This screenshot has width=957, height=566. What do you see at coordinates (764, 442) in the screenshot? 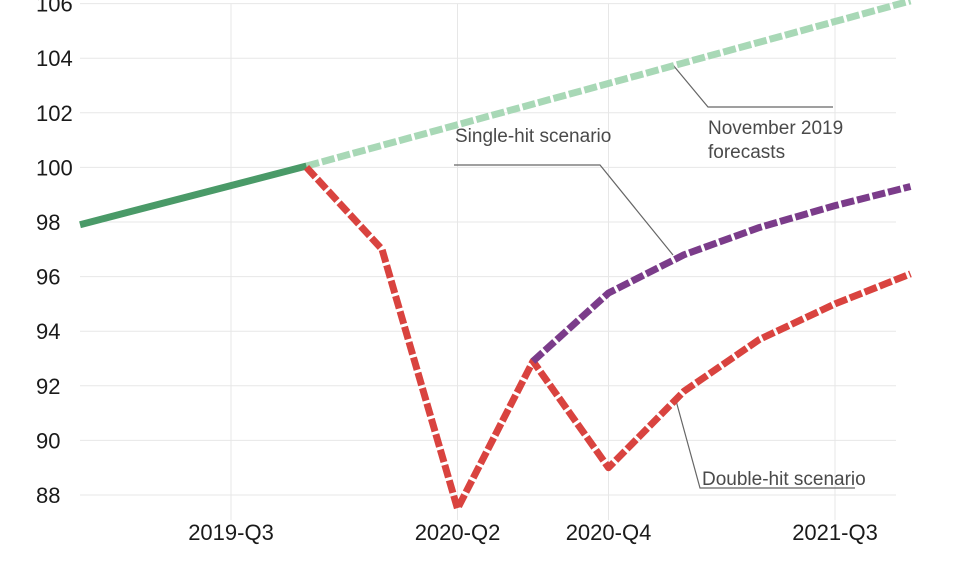
I see `leader-double` at bounding box center [764, 442].